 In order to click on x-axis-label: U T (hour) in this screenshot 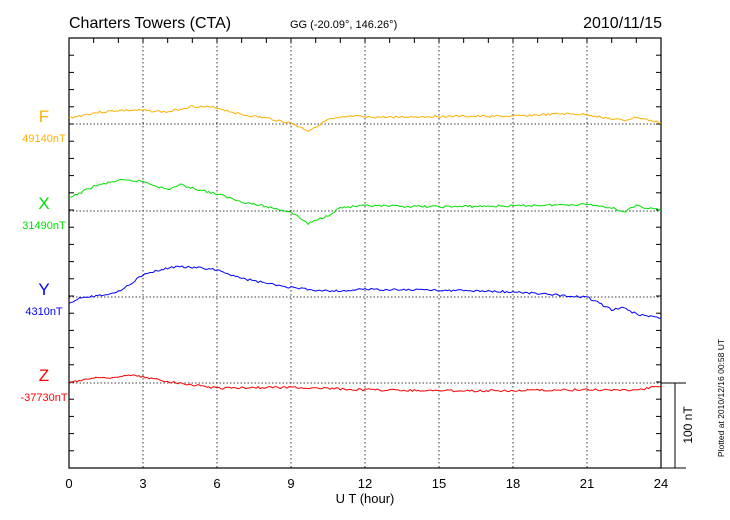, I will do `click(365, 498)`.